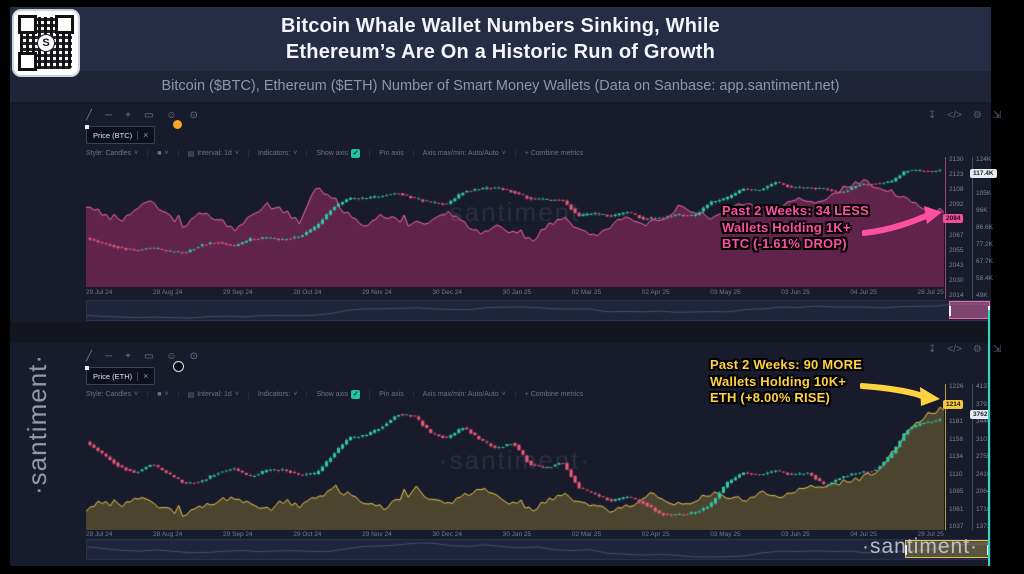 This screenshot has height=574, width=1024. Describe the element at coordinates (956, 386) in the screenshot. I see `tick-label: 1226` at that location.